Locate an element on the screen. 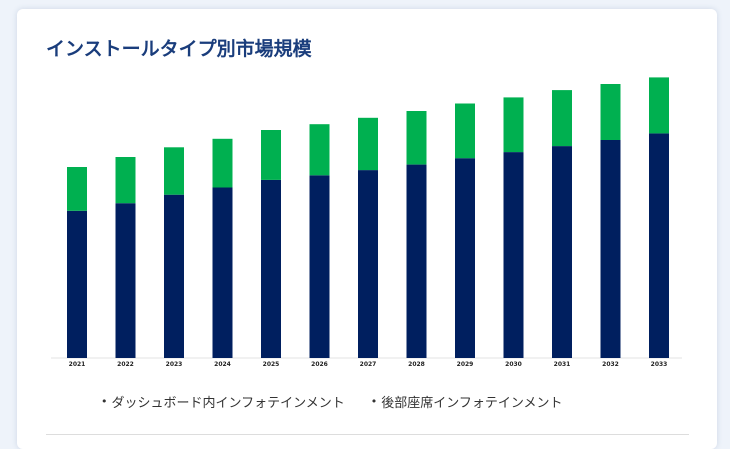  legend-item-rear-seat: • 後部座席インフォテインメント is located at coordinates (467, 401).